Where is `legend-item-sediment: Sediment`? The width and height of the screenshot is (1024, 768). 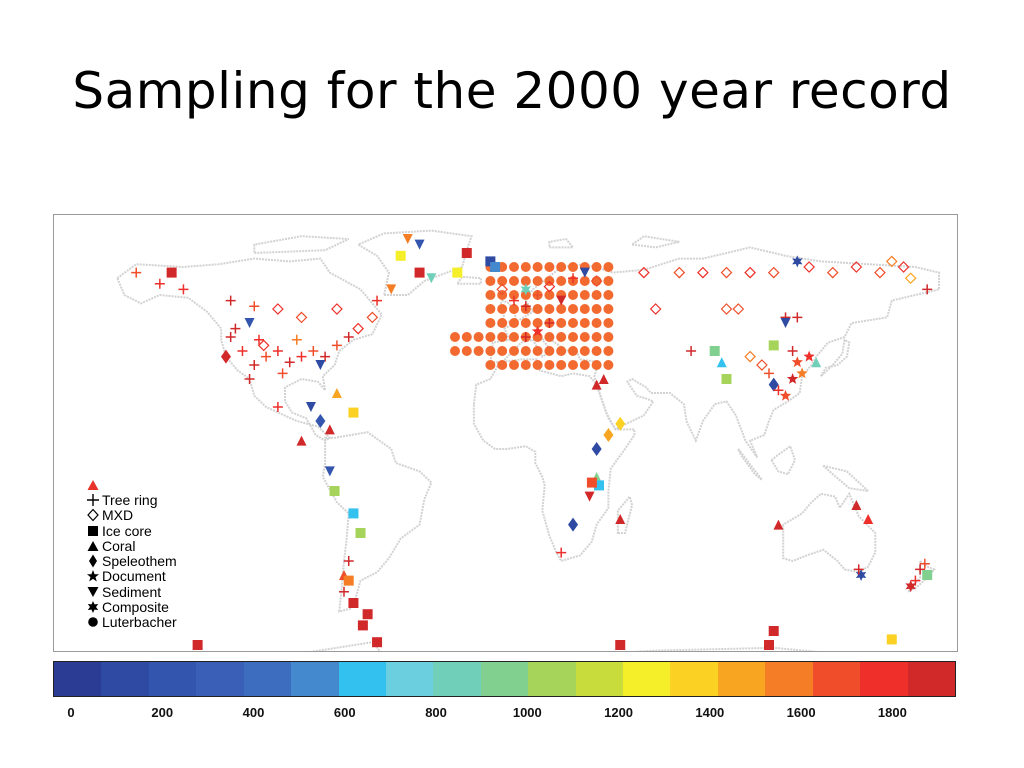 legend-item-sediment: Sediment is located at coordinates (154, 591).